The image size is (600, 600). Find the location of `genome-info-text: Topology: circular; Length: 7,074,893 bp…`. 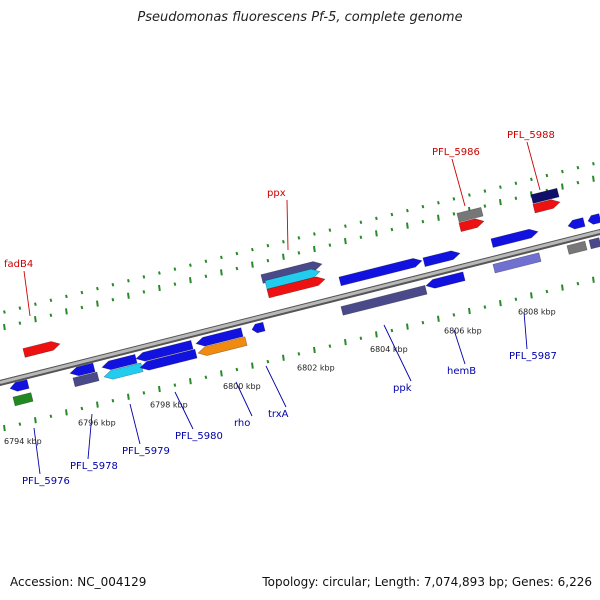

genome-info-text: Topology: circular; Length: 7,074,893 bp… is located at coordinates (427, 582).